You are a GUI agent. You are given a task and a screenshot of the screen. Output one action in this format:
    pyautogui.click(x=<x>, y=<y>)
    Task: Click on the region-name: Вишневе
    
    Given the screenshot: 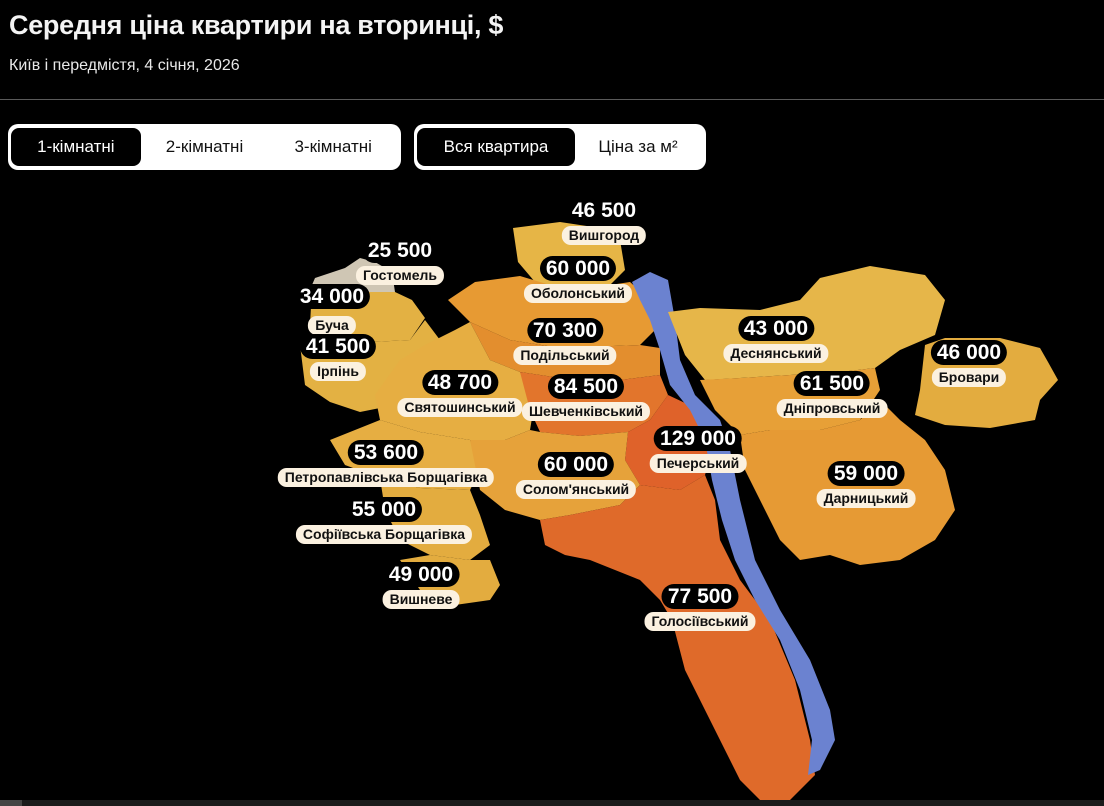 What is the action you would take?
    pyautogui.click(x=421, y=599)
    